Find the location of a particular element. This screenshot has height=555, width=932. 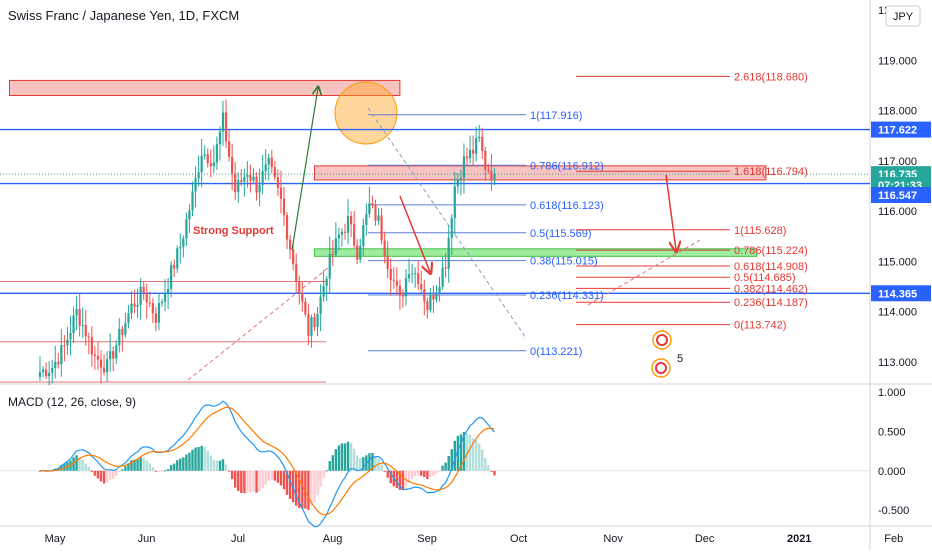

price-tick-label: 115.000 is located at coordinates (897, 262).